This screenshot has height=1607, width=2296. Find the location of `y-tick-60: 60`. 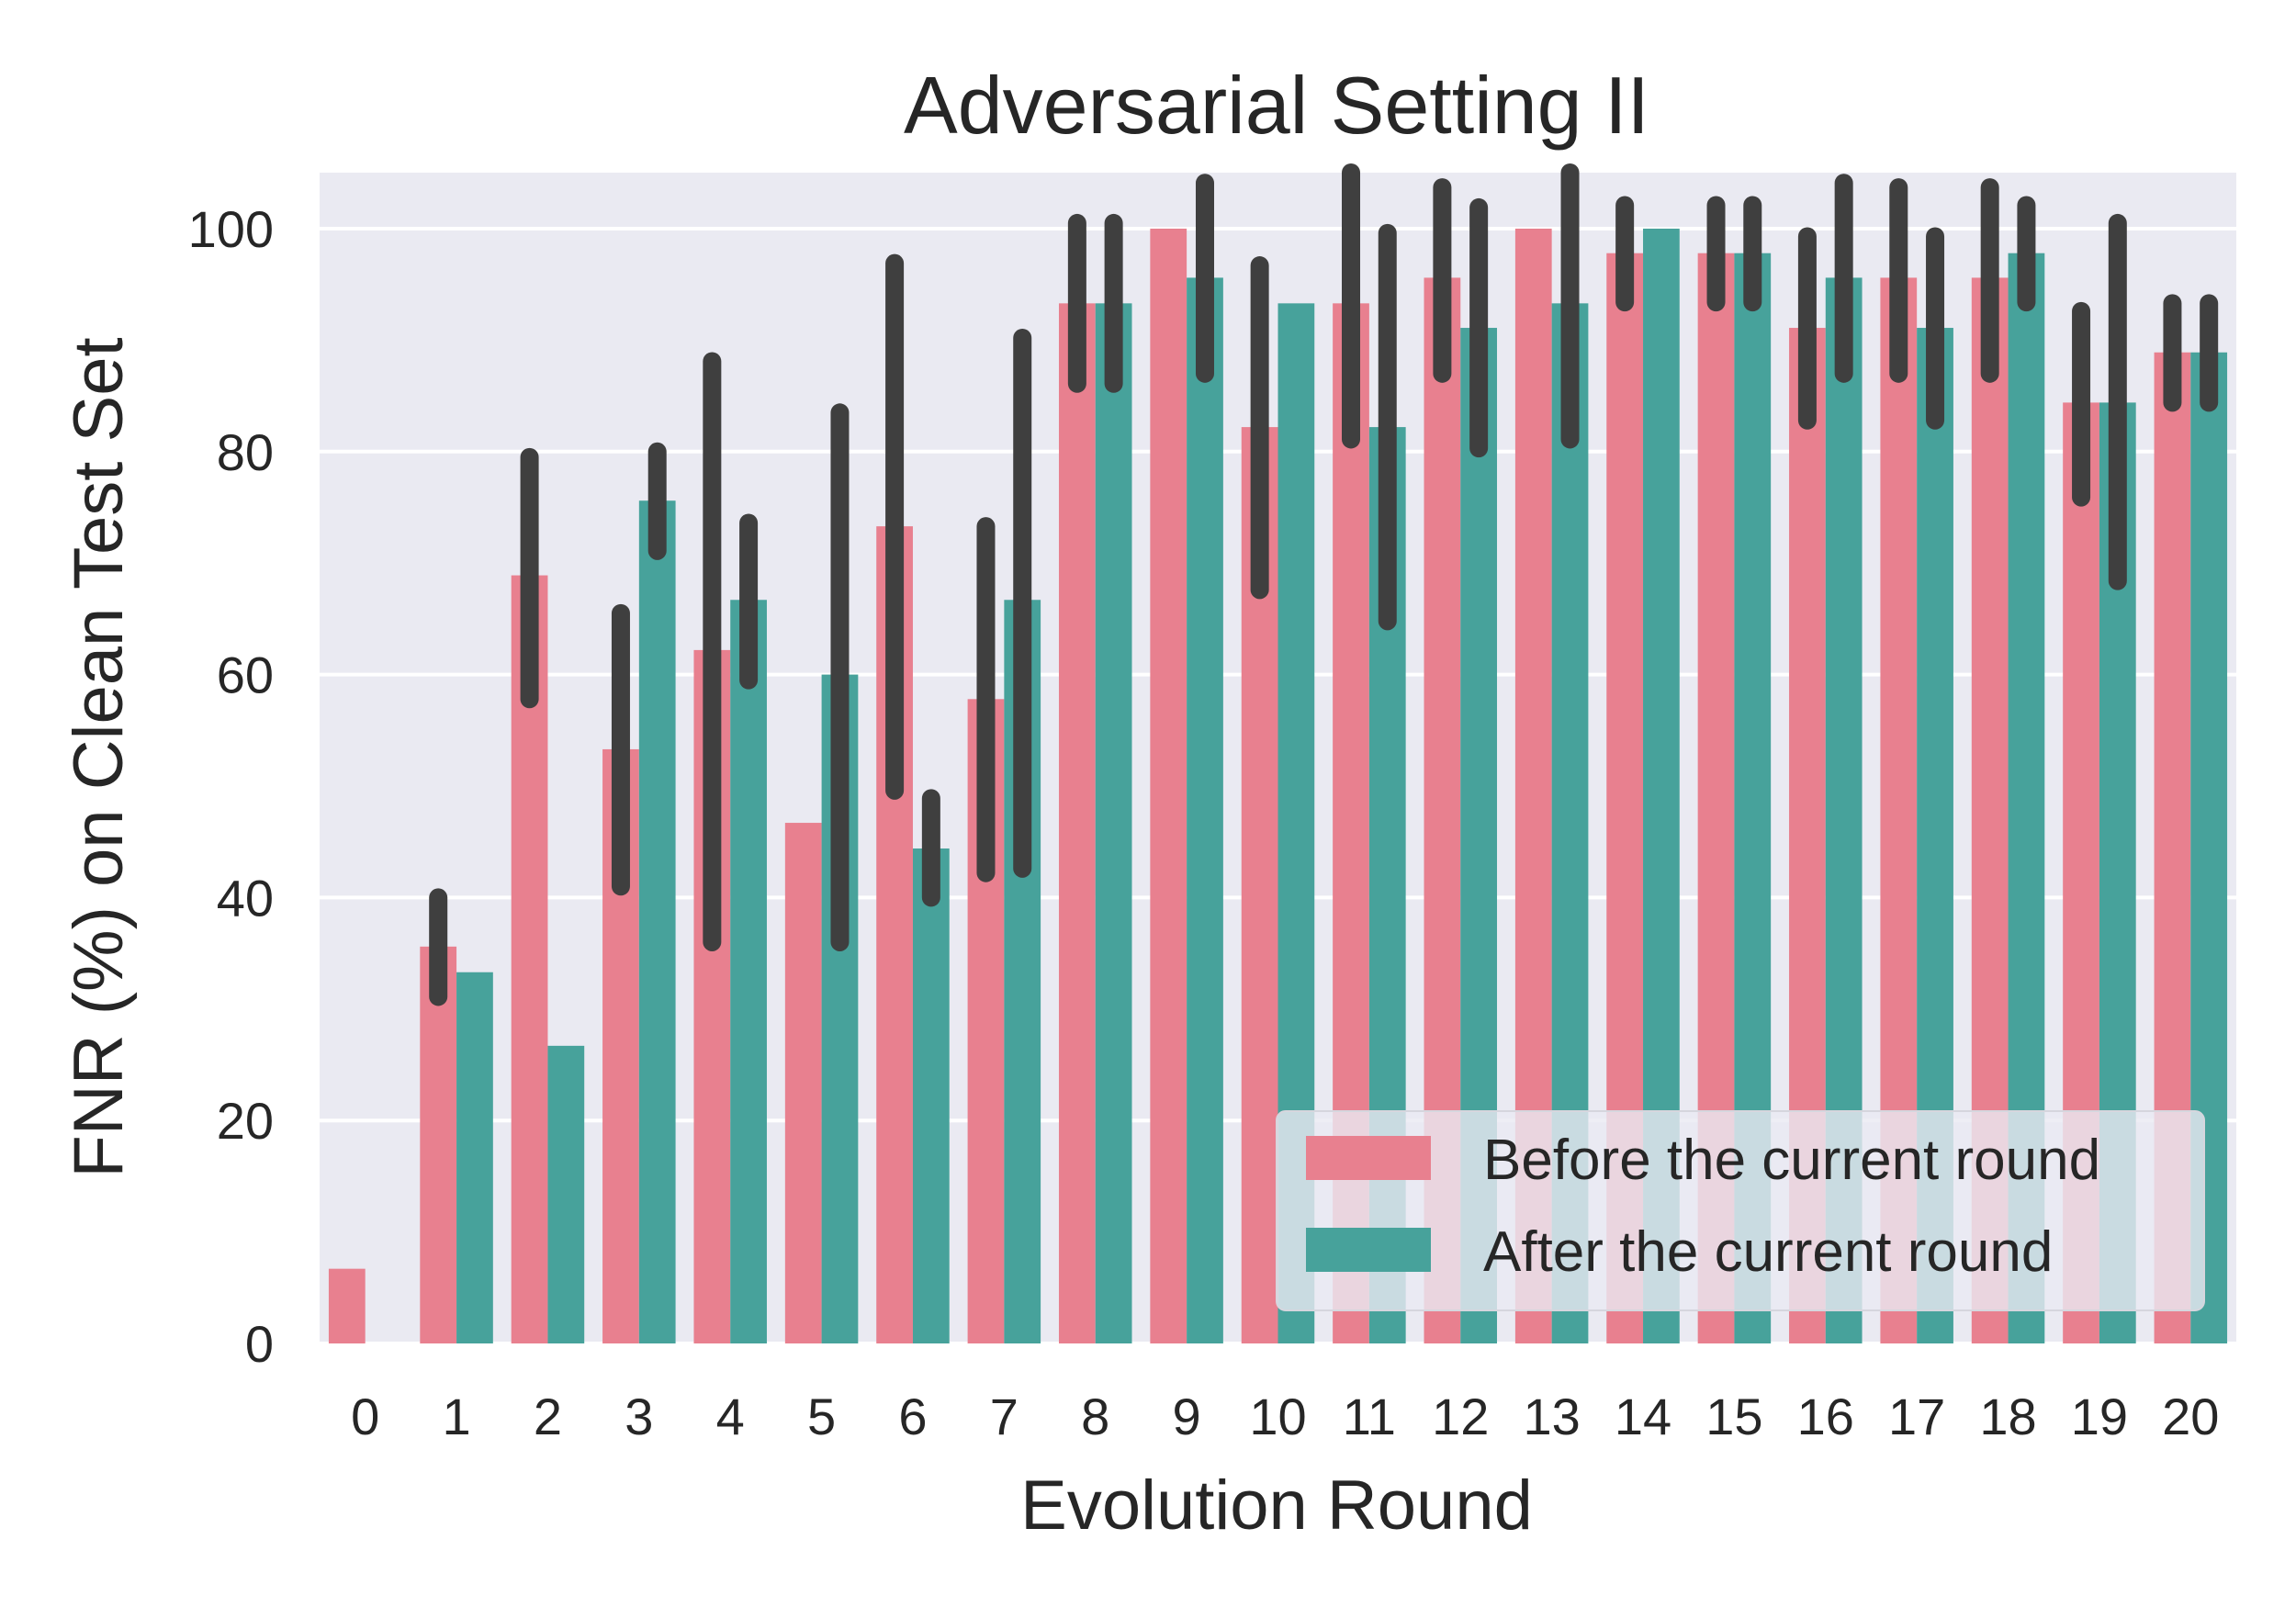

y-tick-60: 60 is located at coordinates (245, 675).